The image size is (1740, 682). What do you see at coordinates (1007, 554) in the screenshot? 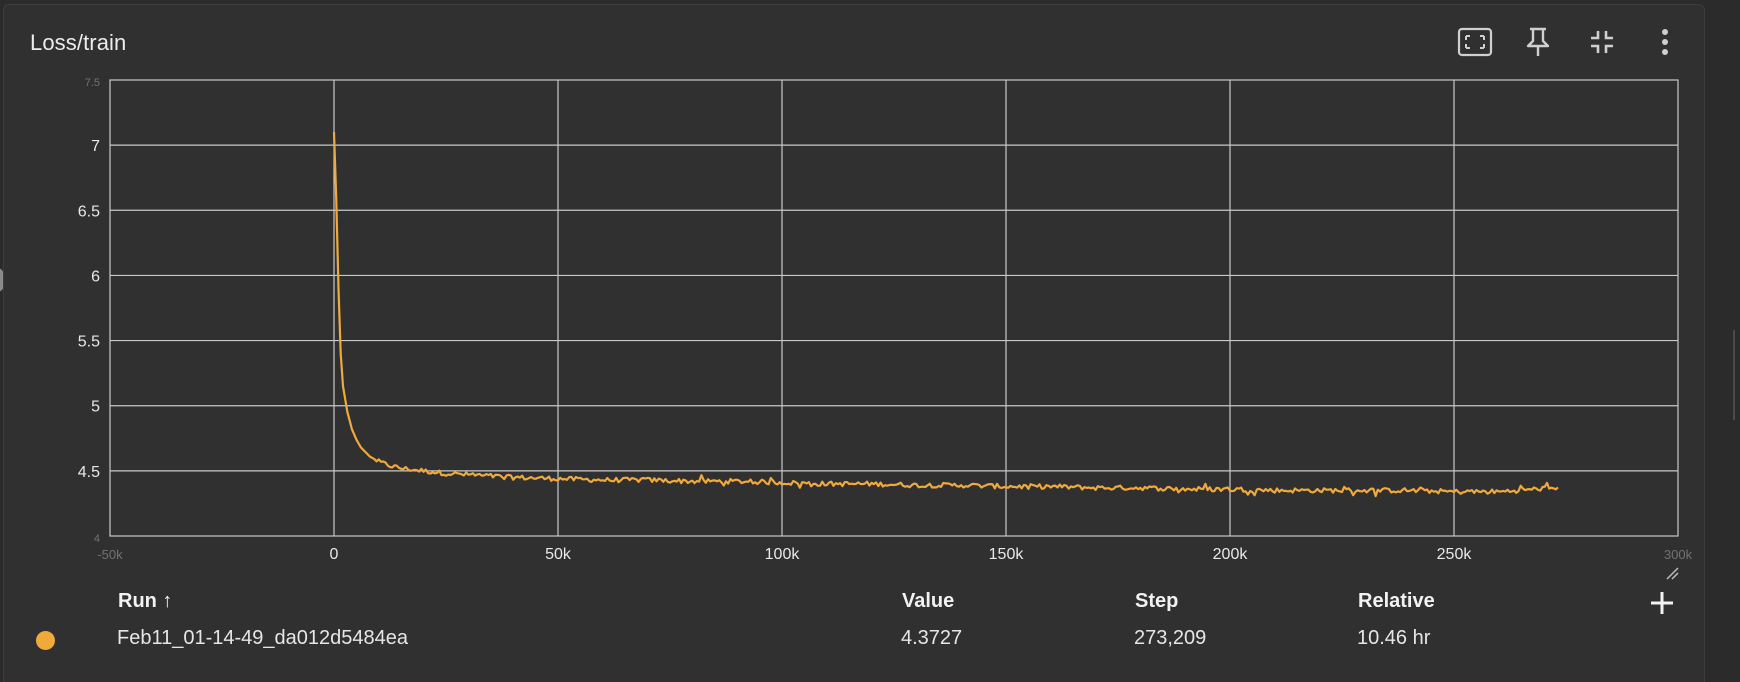
I see `x-tick-label: 150k` at bounding box center [1007, 554].